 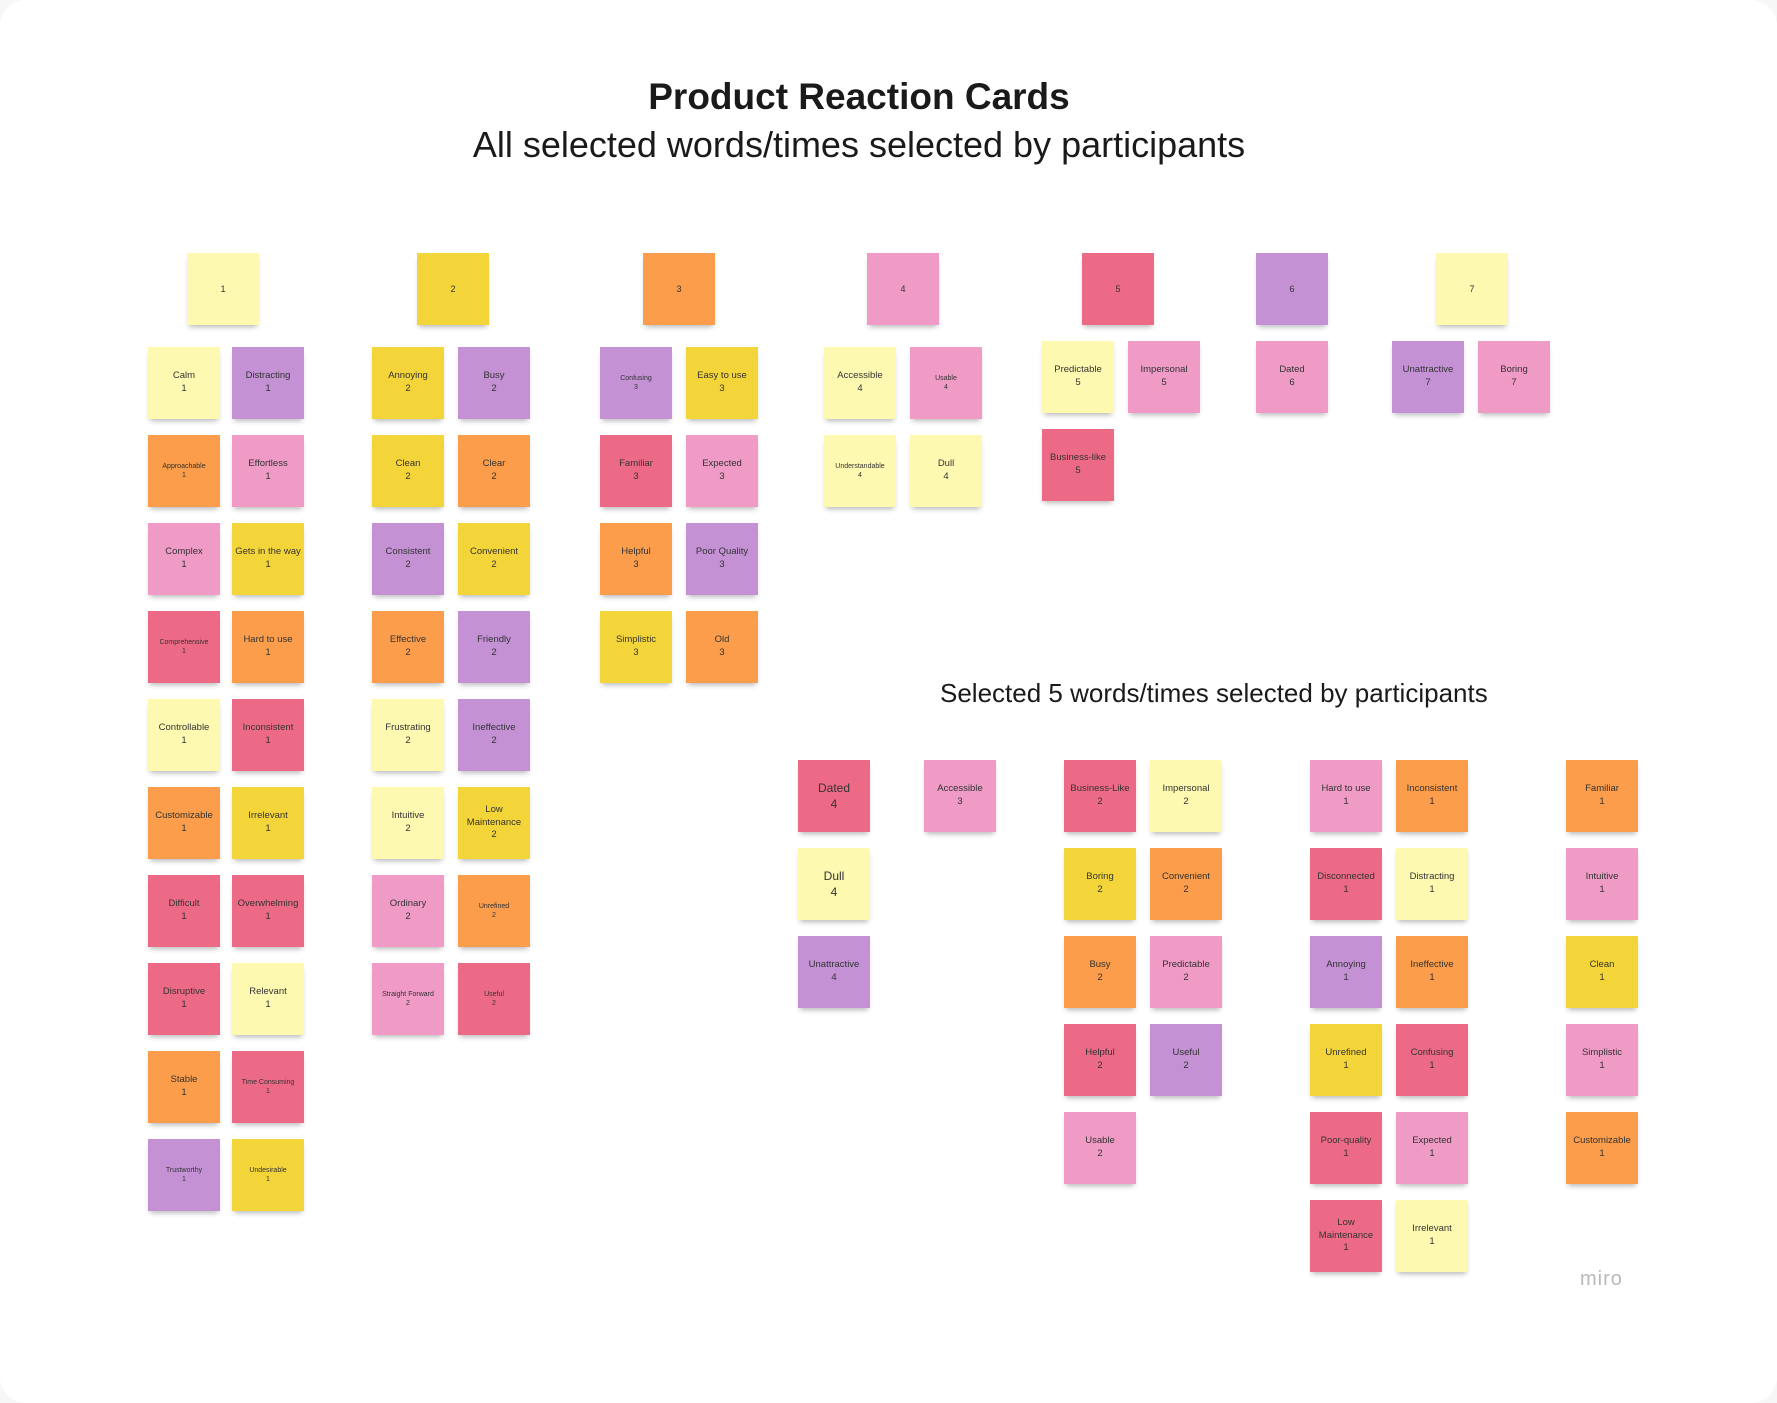 What do you see at coordinates (184, 735) in the screenshot?
I see `sticky-note-controllable: Controllable 1` at bounding box center [184, 735].